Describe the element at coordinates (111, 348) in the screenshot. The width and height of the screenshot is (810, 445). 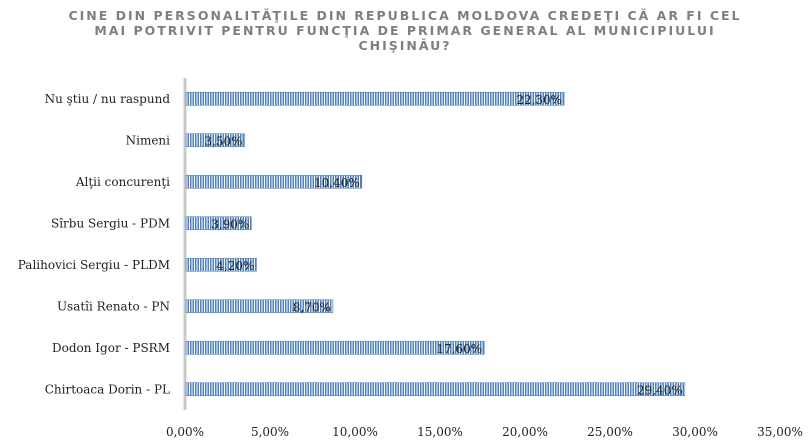
I see `category-label: Dodon Igor - PSRM` at that location.